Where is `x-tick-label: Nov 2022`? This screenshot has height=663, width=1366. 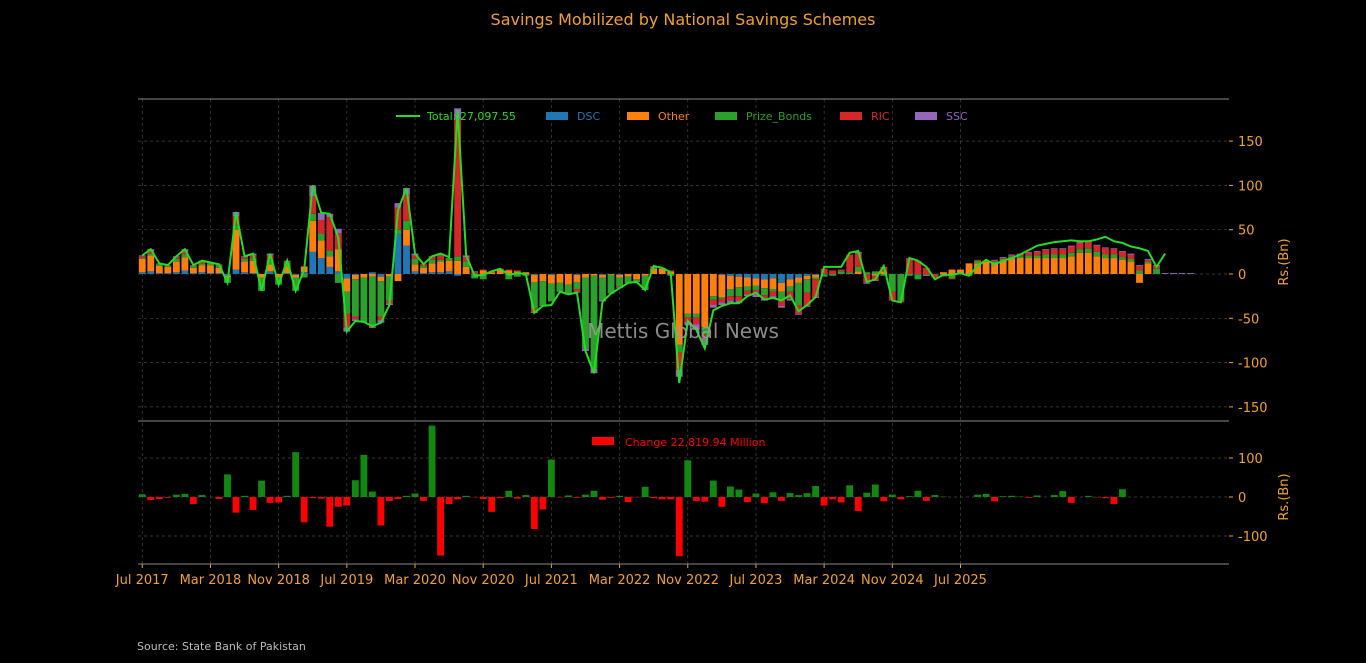
x-tick-label: Nov 2022 is located at coordinates (687, 580).